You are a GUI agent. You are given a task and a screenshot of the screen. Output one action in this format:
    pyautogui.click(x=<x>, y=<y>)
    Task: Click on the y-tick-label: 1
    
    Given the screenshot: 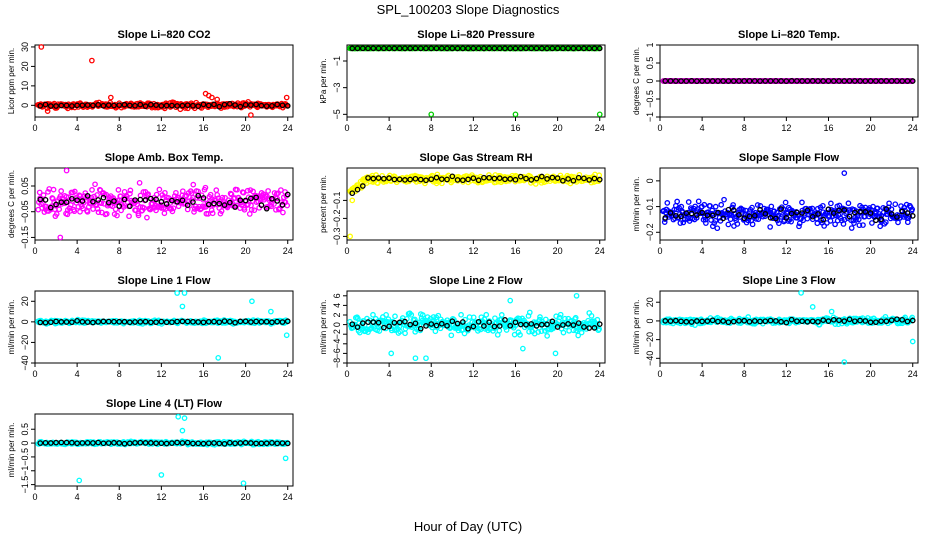 What is the action you would take?
    pyautogui.click(x=650, y=44)
    